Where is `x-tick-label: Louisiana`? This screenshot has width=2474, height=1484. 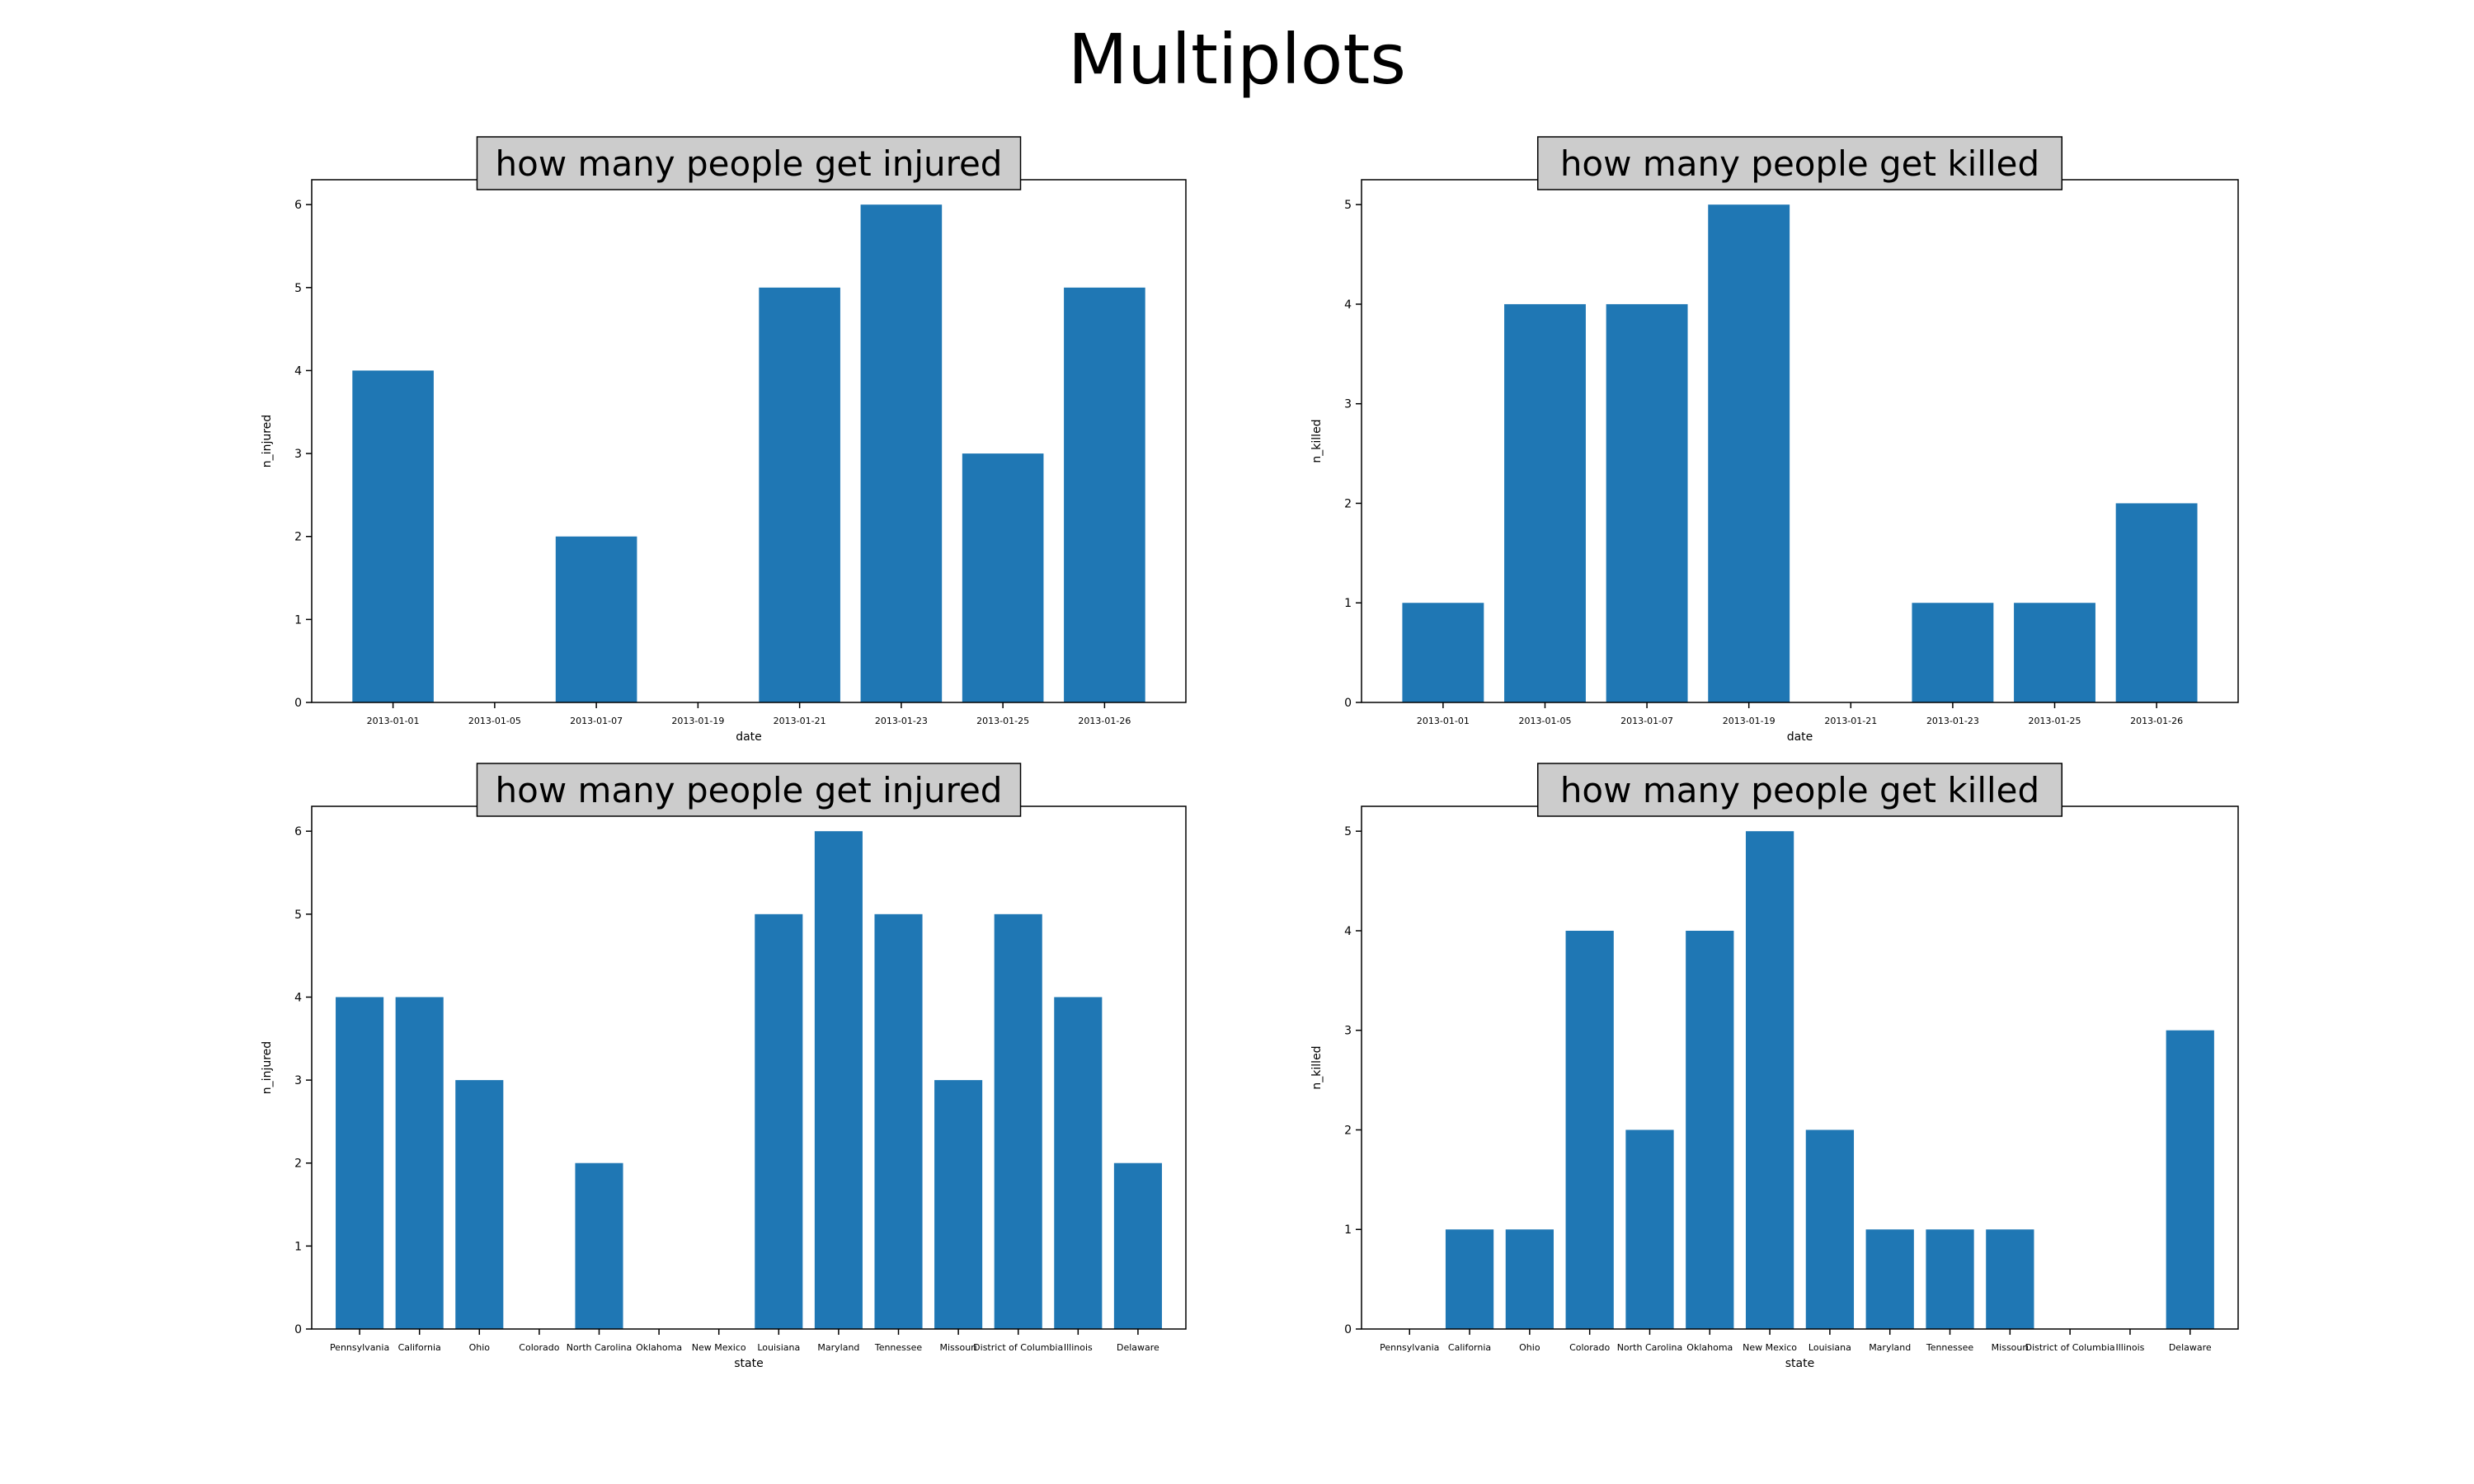 x-tick-label: Louisiana is located at coordinates (1829, 1347).